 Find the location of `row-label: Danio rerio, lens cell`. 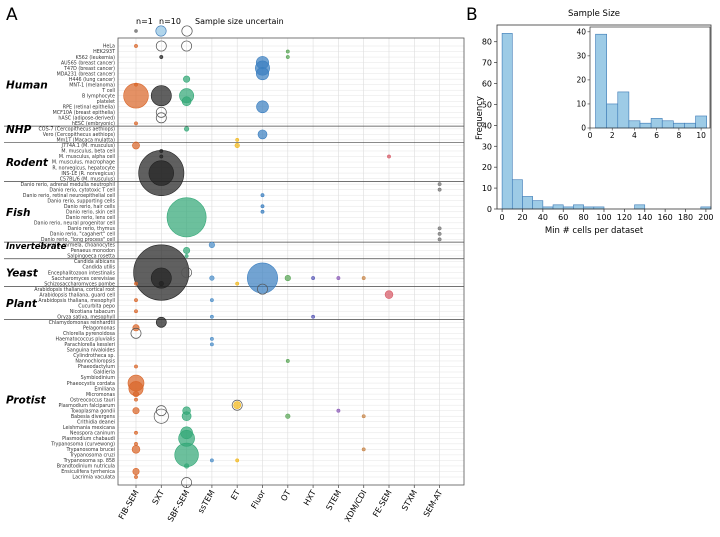

row-label: Danio rerio, lens cell is located at coordinates (90, 218).